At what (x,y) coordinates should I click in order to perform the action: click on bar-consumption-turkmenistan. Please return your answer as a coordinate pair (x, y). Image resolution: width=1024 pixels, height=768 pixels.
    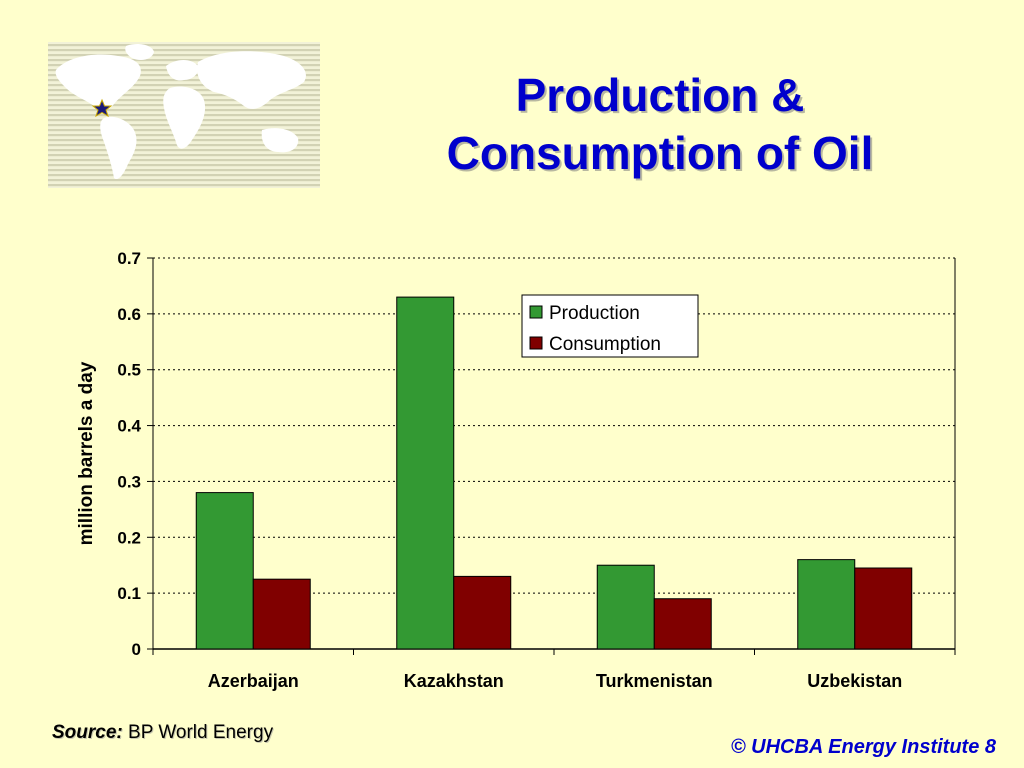
    Looking at the image, I should click on (682, 624).